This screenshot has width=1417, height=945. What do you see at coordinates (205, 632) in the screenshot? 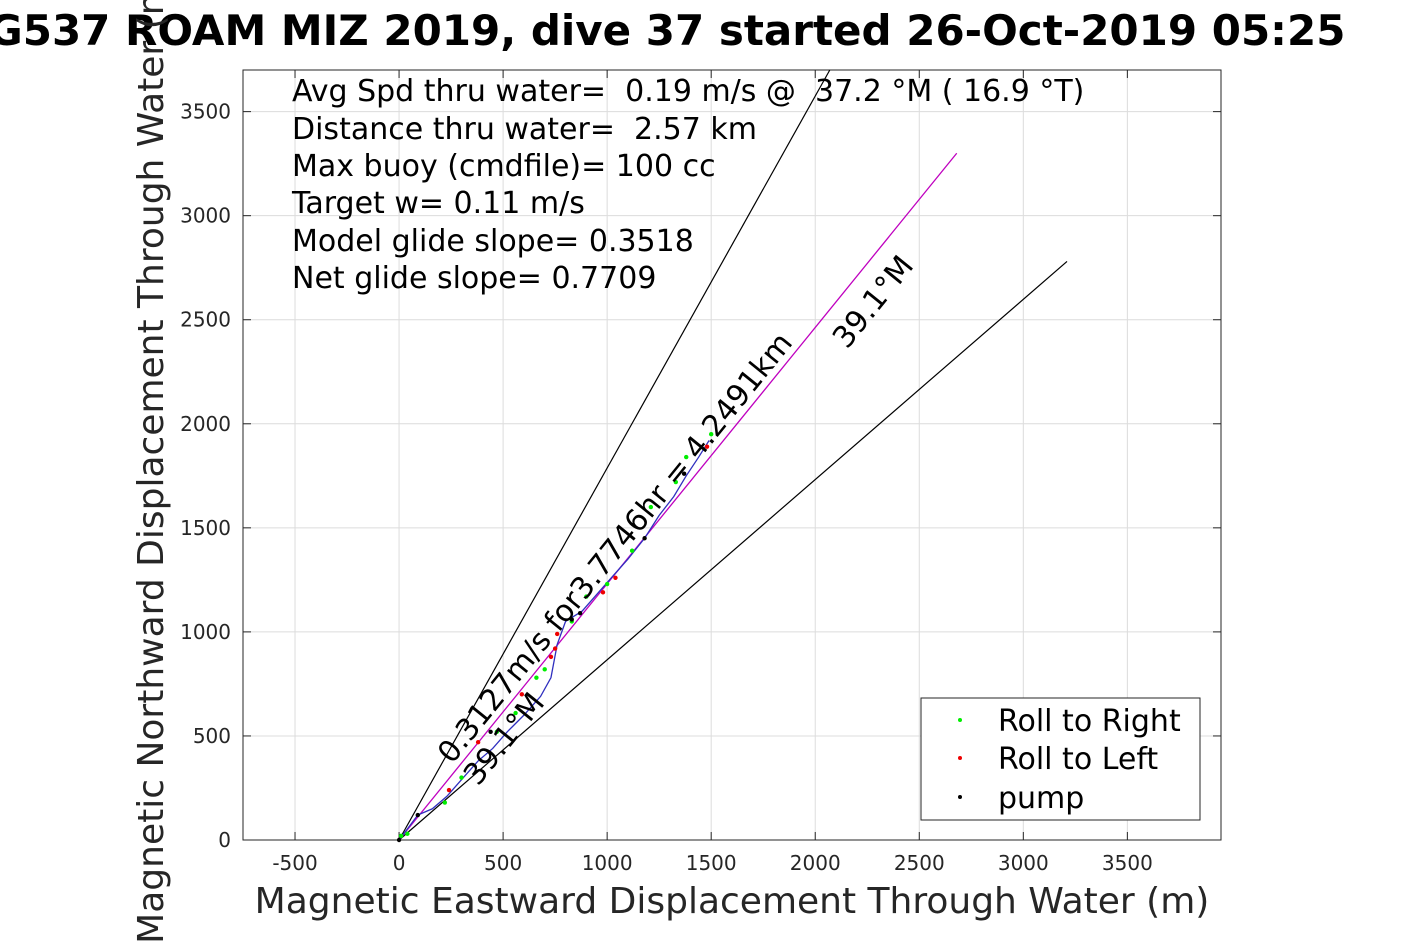
I see `y-tick-label: 1000` at bounding box center [205, 632].